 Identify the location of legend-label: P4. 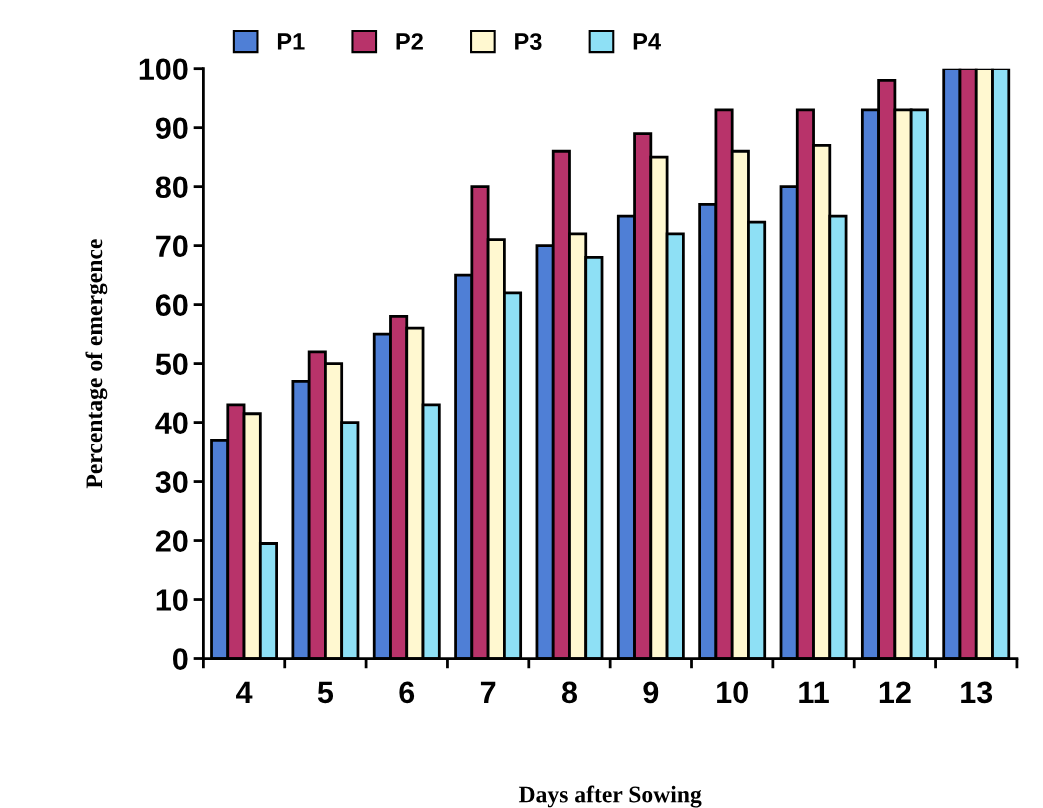
(647, 41).